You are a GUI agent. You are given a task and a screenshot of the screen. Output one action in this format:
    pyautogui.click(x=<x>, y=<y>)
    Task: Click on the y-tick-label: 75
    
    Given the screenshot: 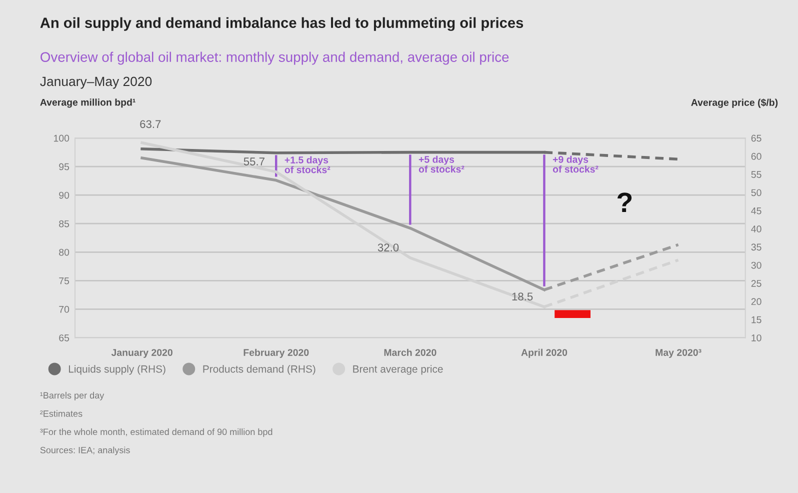 What is the action you would take?
    pyautogui.click(x=64, y=280)
    